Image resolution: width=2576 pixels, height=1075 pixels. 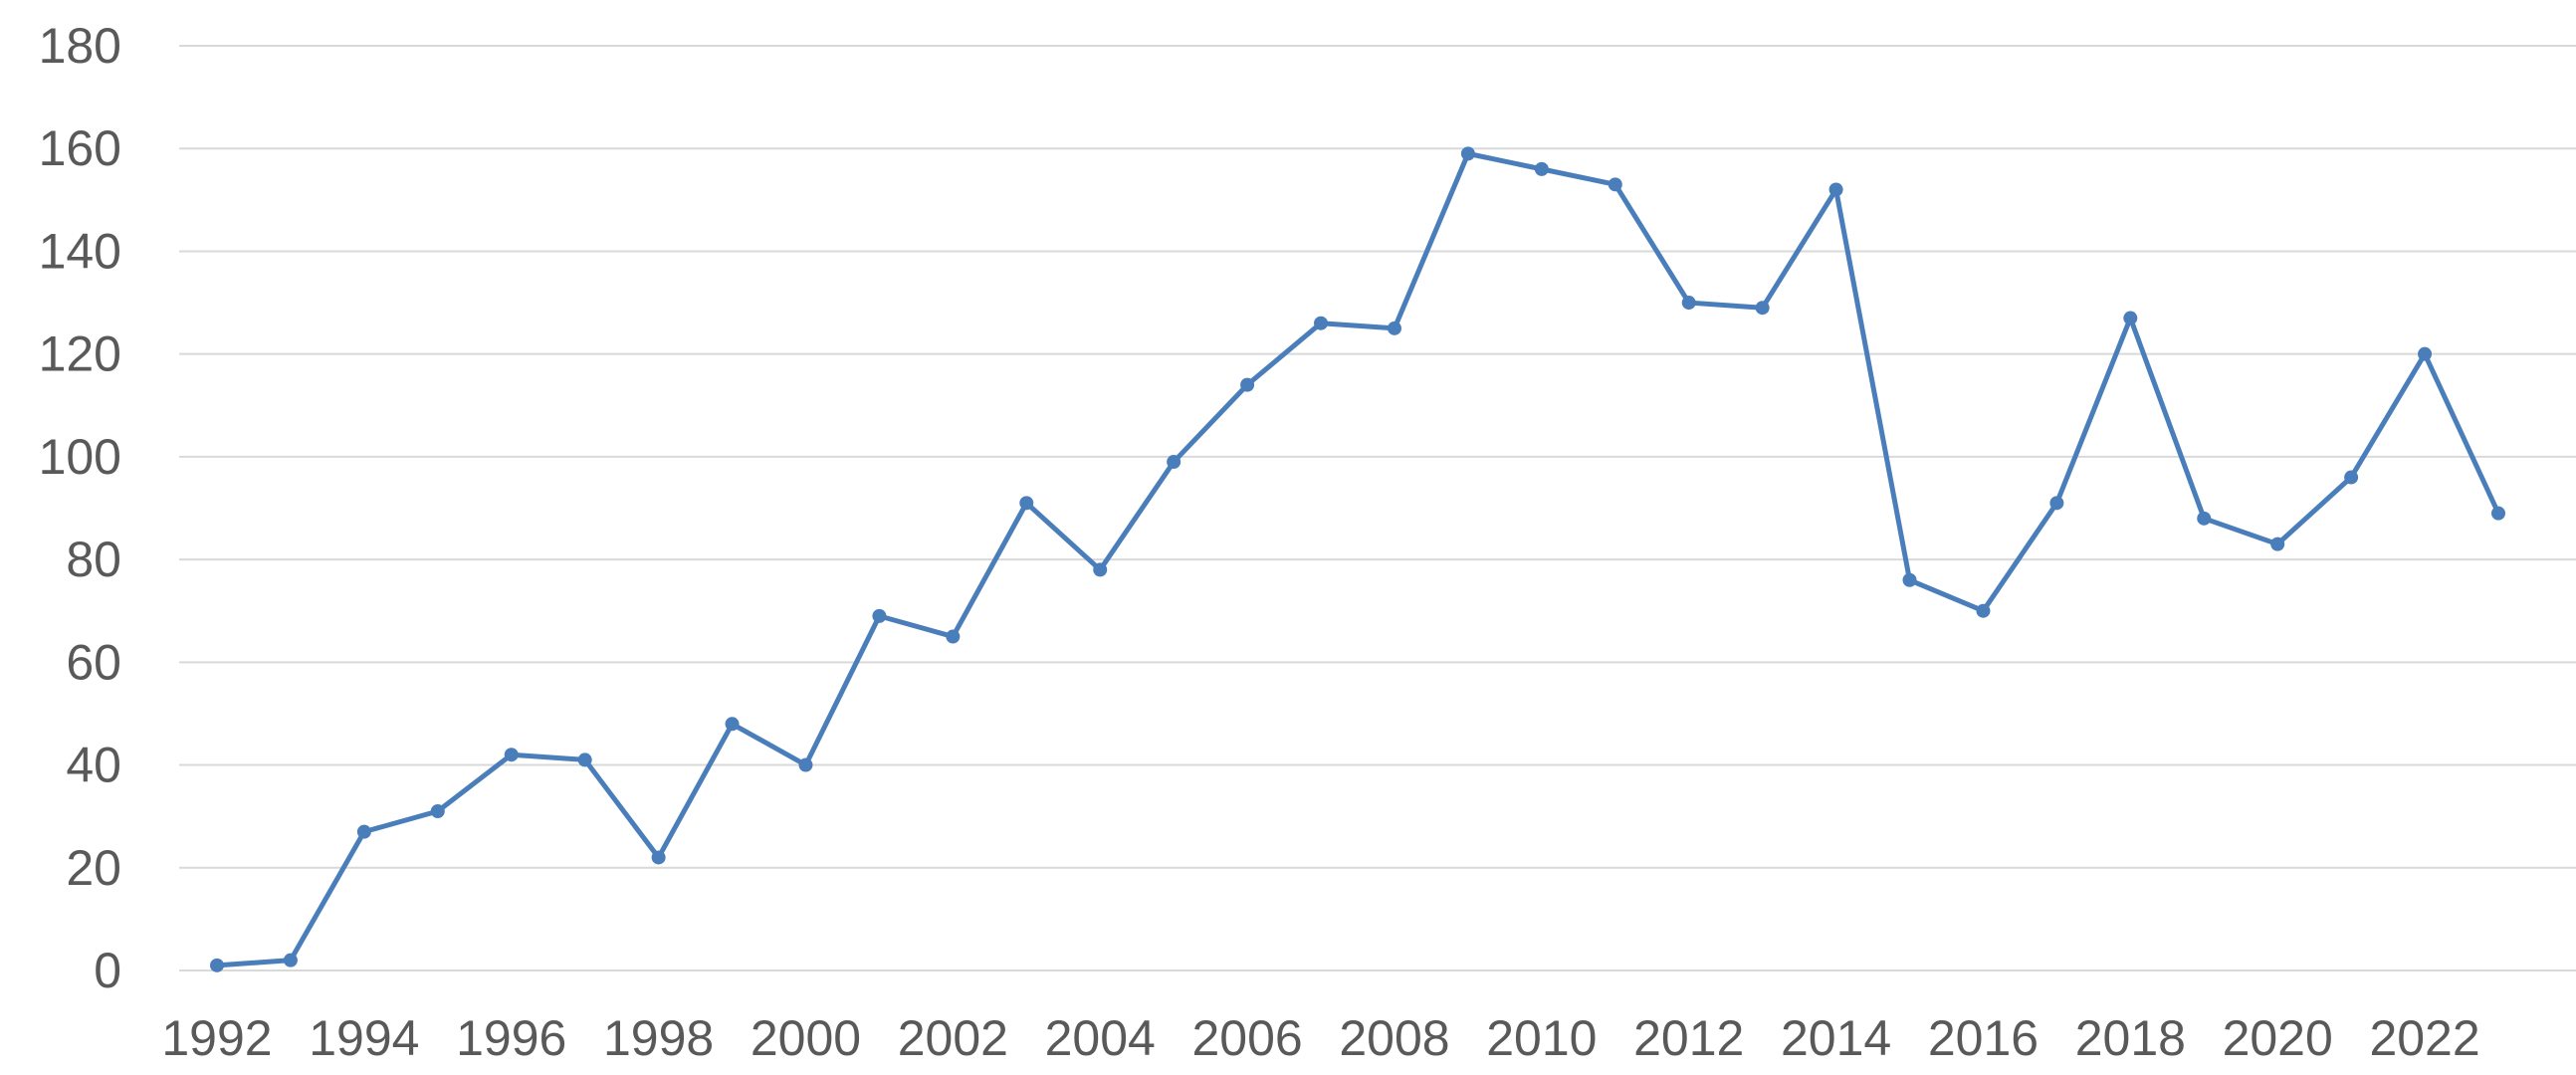 I want to click on x-tick-label: 2020, so click(x=2278, y=1038).